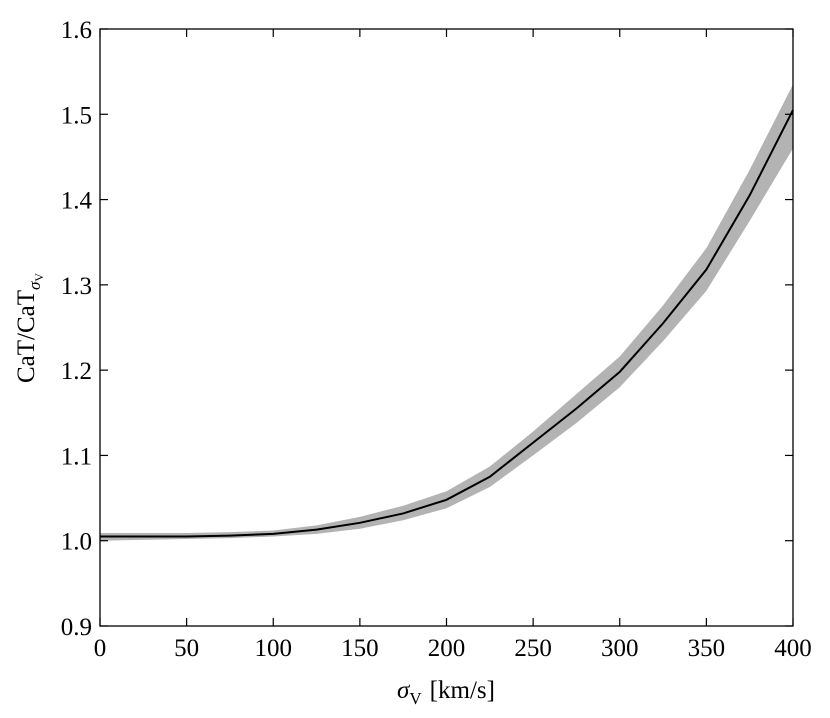 The width and height of the screenshot is (830, 718). I want to click on x-axis-label: σV [km/s], so click(446, 692).